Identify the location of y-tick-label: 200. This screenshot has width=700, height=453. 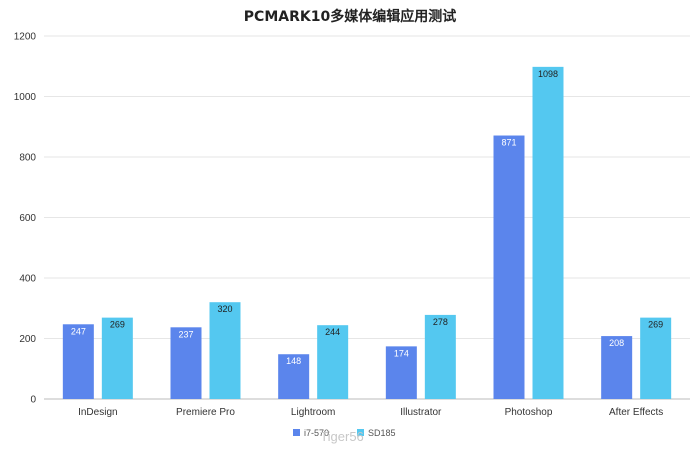
(27, 339).